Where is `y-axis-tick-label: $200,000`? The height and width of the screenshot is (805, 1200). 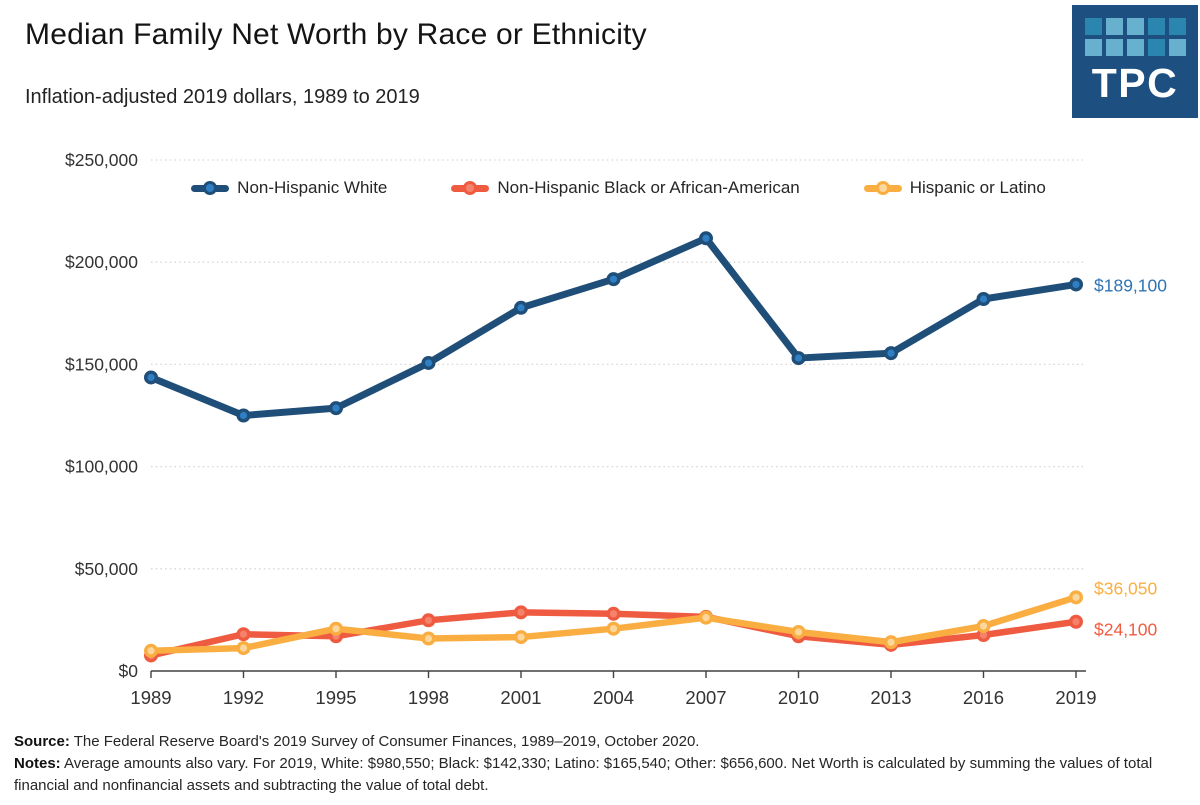 y-axis-tick-label: $200,000 is located at coordinates (101, 262).